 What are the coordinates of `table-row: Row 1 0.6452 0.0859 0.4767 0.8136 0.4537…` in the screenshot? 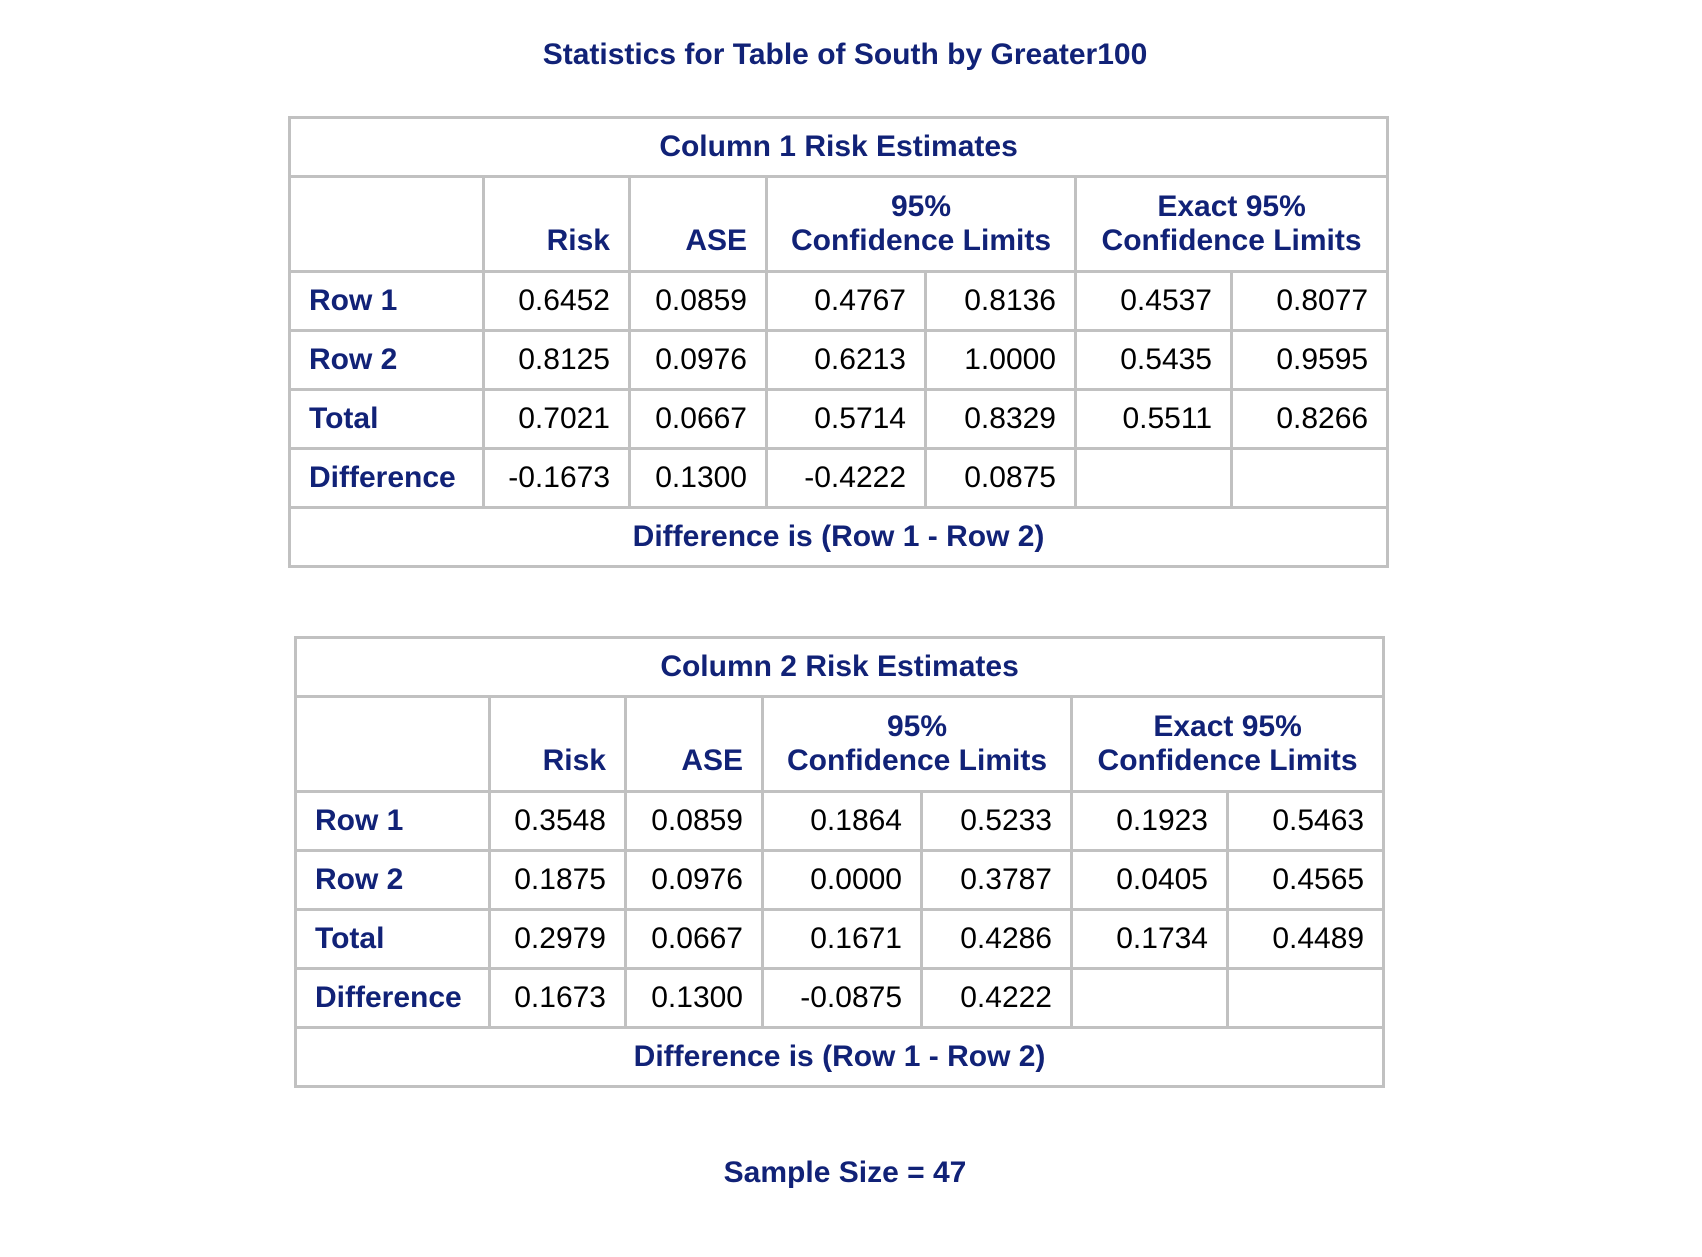 It's located at (839, 301).